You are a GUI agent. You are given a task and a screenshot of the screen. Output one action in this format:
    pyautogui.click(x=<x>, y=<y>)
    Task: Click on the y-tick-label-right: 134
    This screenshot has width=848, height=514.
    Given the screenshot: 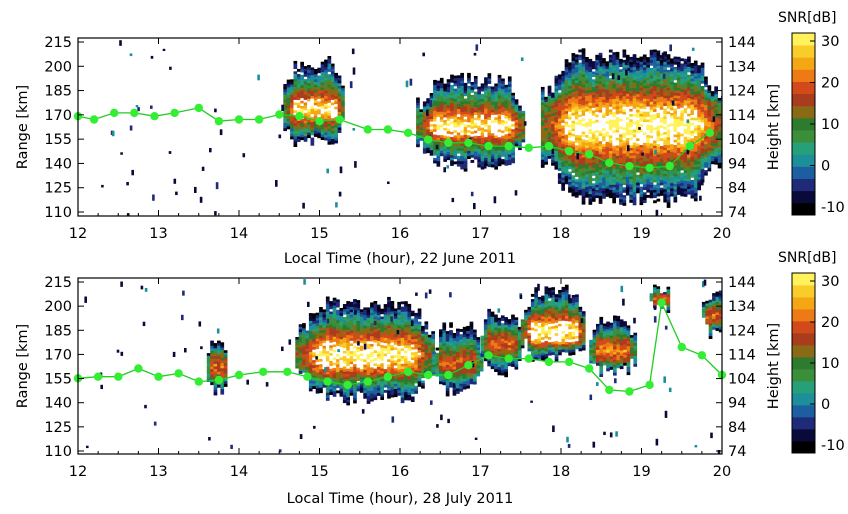 What is the action you would take?
    pyautogui.click(x=742, y=67)
    